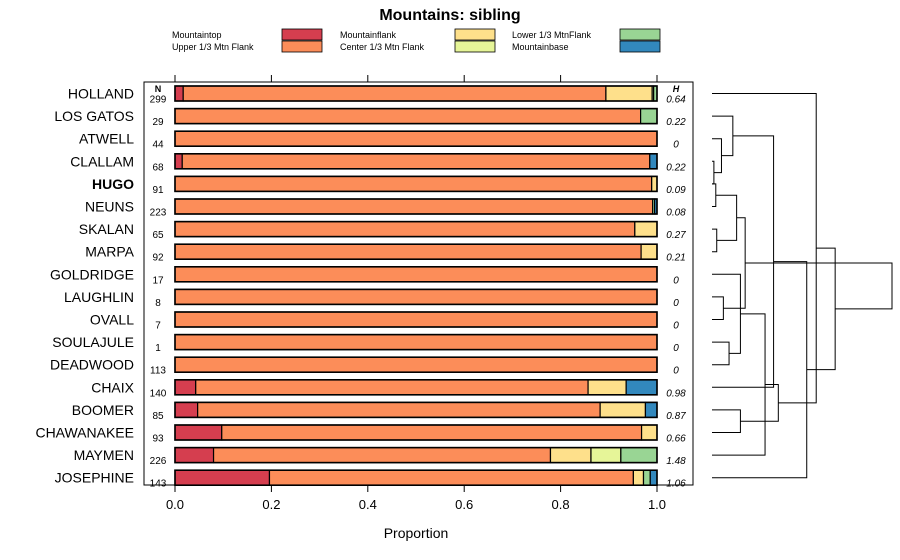 The width and height of the screenshot is (900, 560). I want to click on row-h: 0.66, so click(676, 439).